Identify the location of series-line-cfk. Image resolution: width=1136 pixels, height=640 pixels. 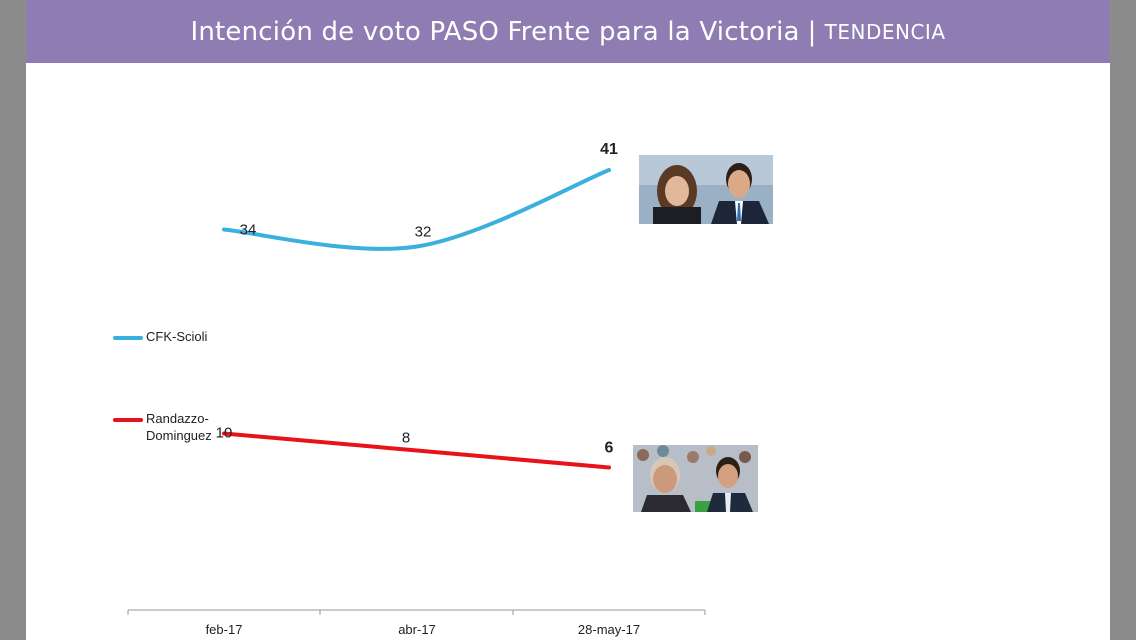
(416, 209).